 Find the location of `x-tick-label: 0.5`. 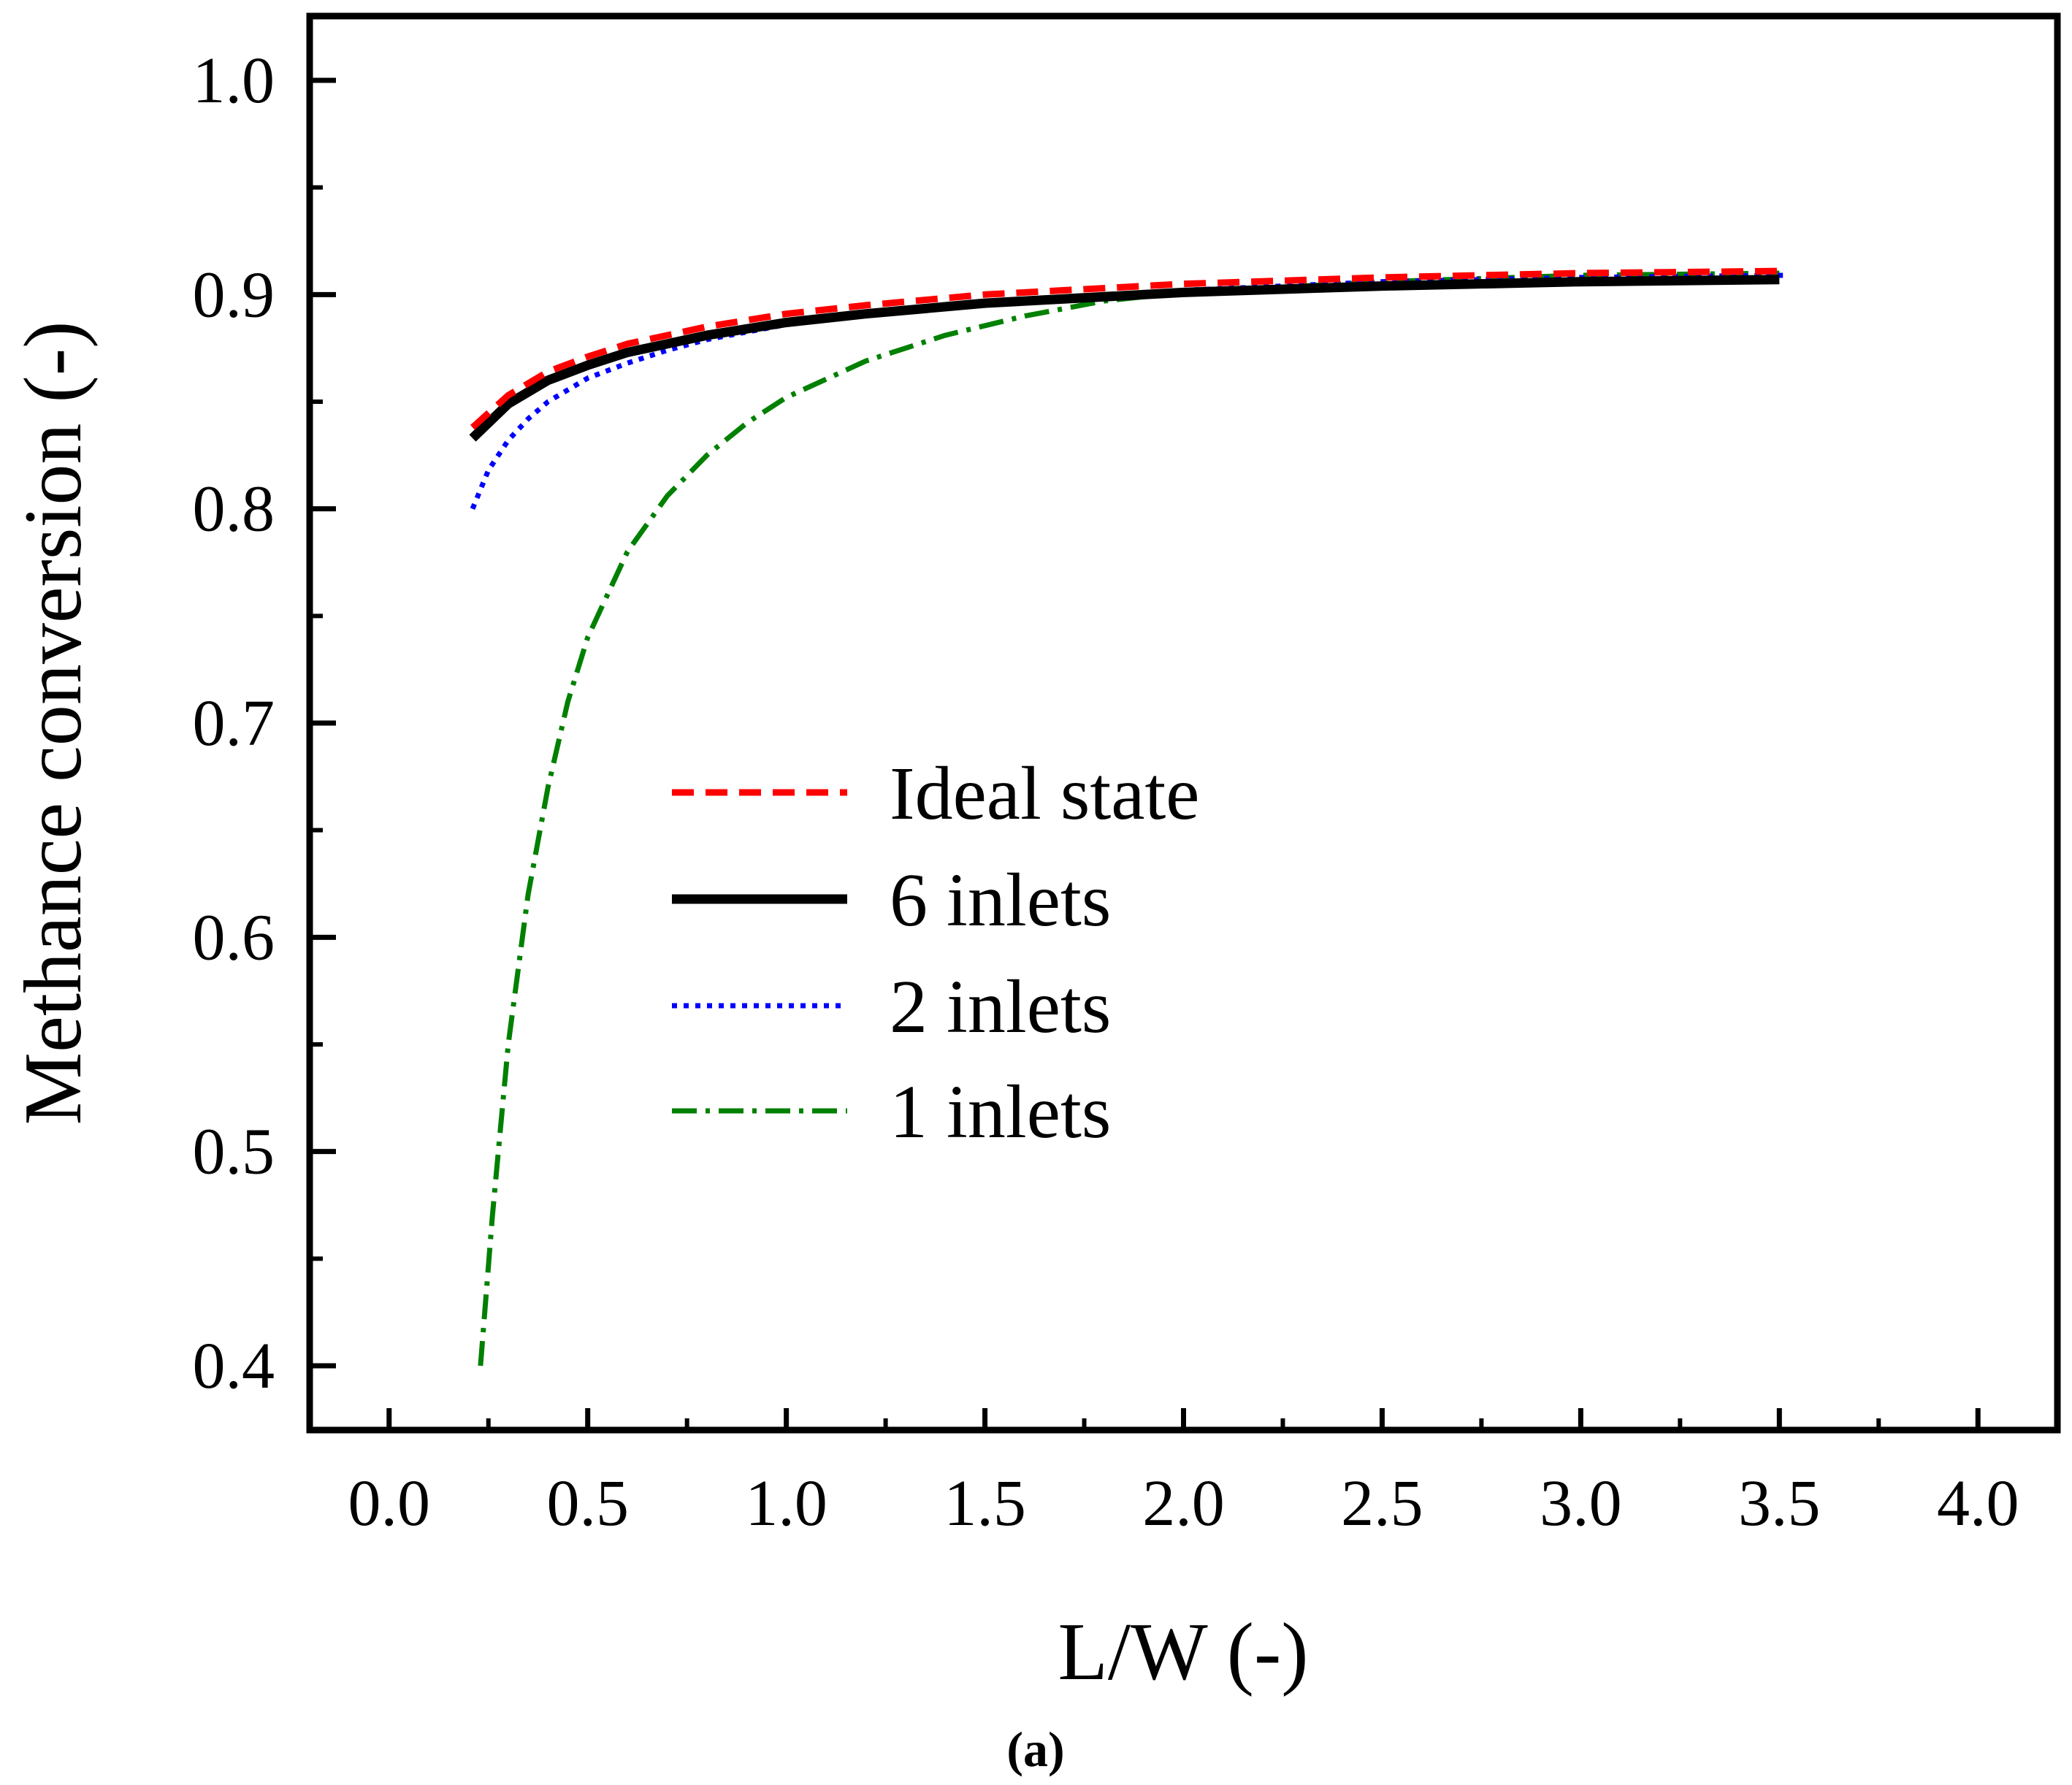

x-tick-label: 0.5 is located at coordinates (587, 1503).